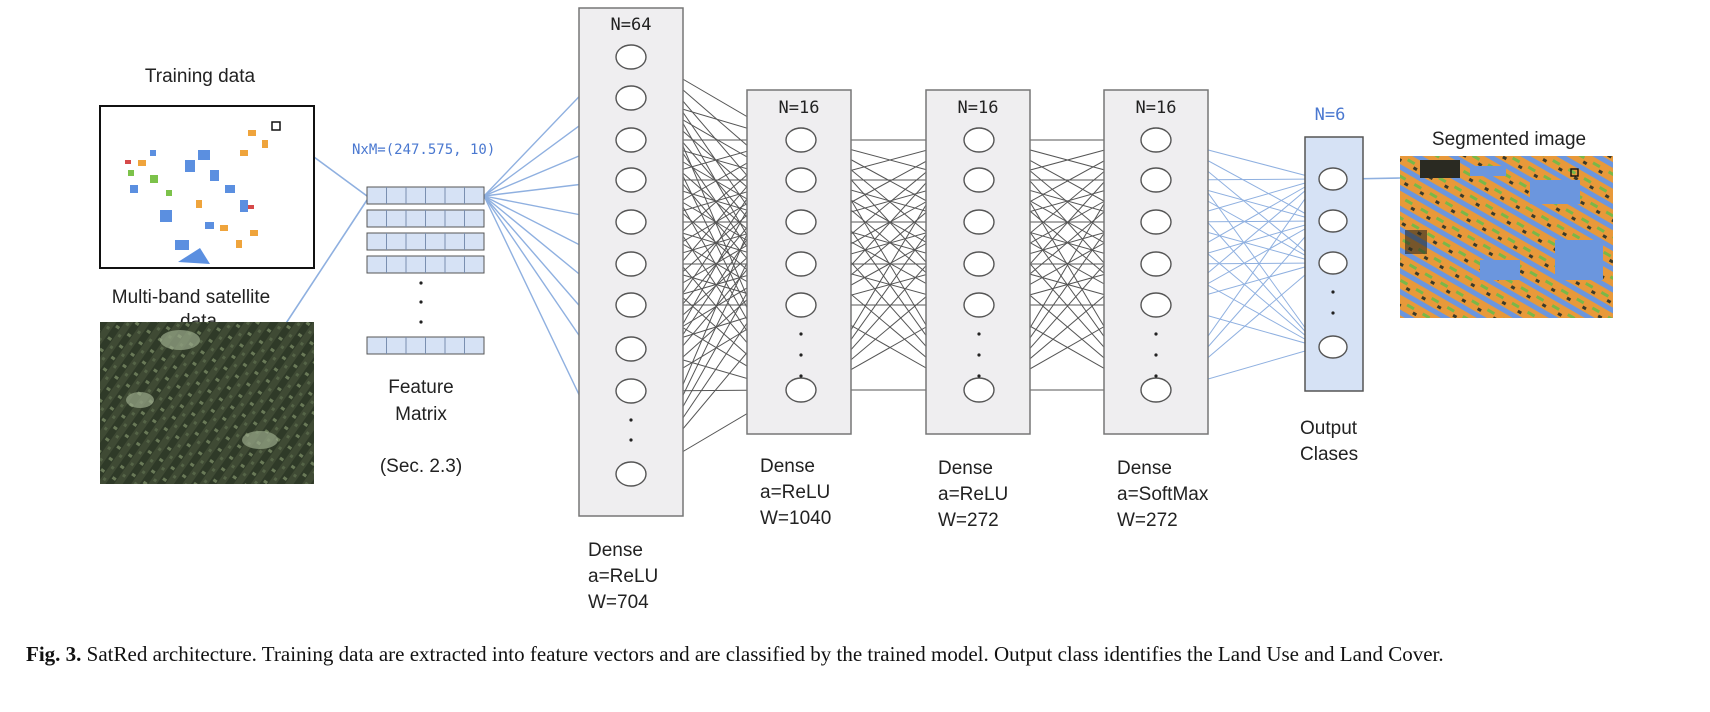 This screenshot has width=1710, height=712. What do you see at coordinates (1329, 428) in the screenshot?
I see `output-label-1: Output` at bounding box center [1329, 428].